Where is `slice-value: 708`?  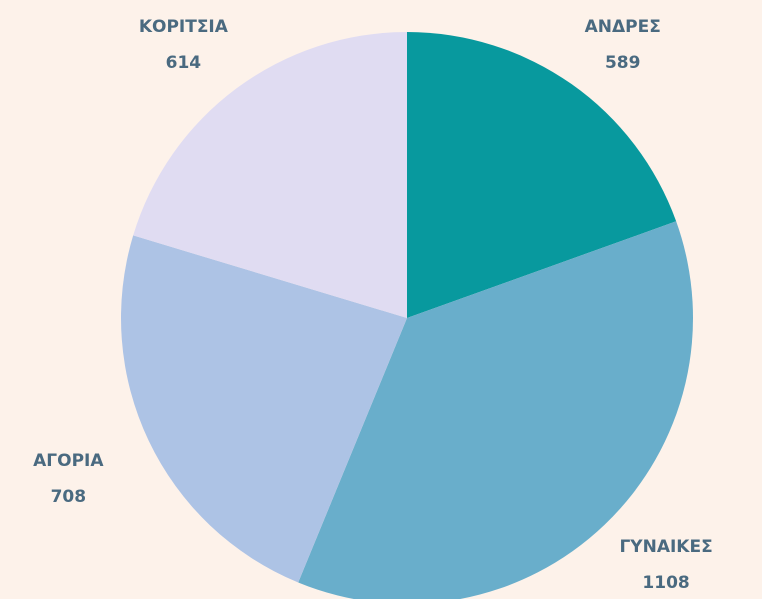
slice-value: 708 is located at coordinates (69, 497).